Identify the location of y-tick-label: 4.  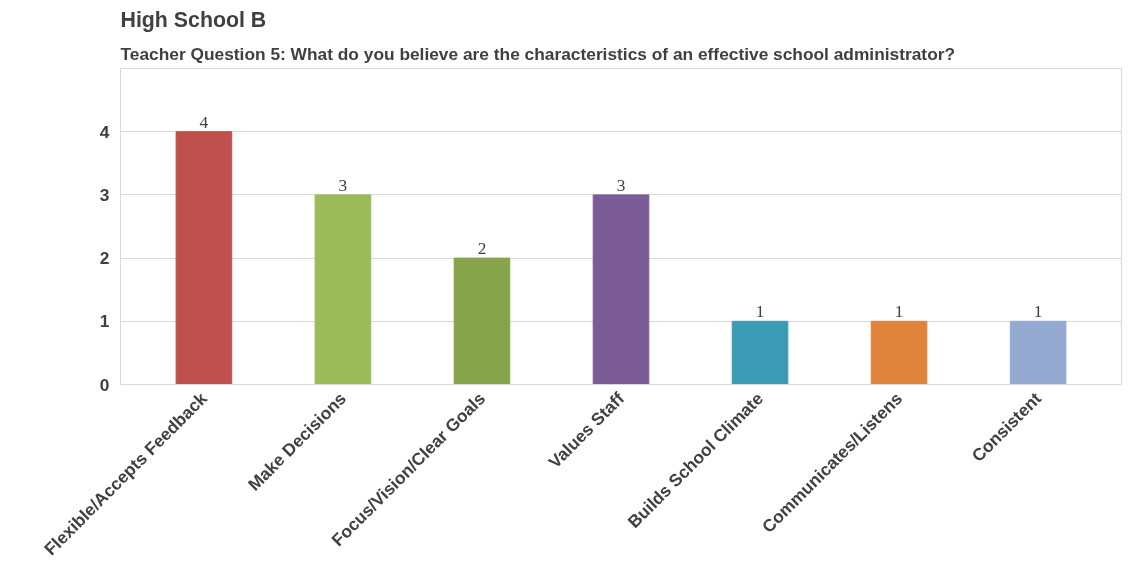
(104, 131).